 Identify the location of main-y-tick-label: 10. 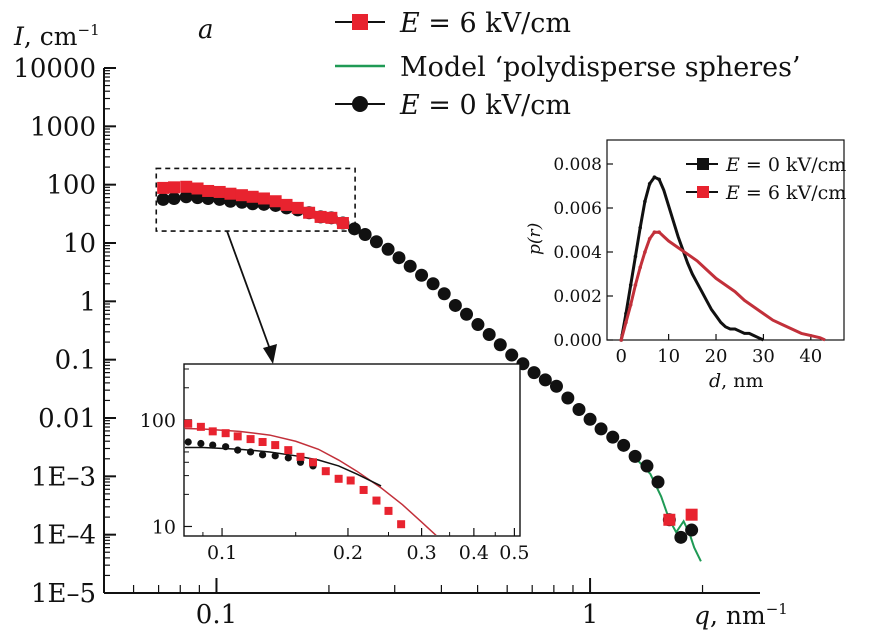
(79, 244).